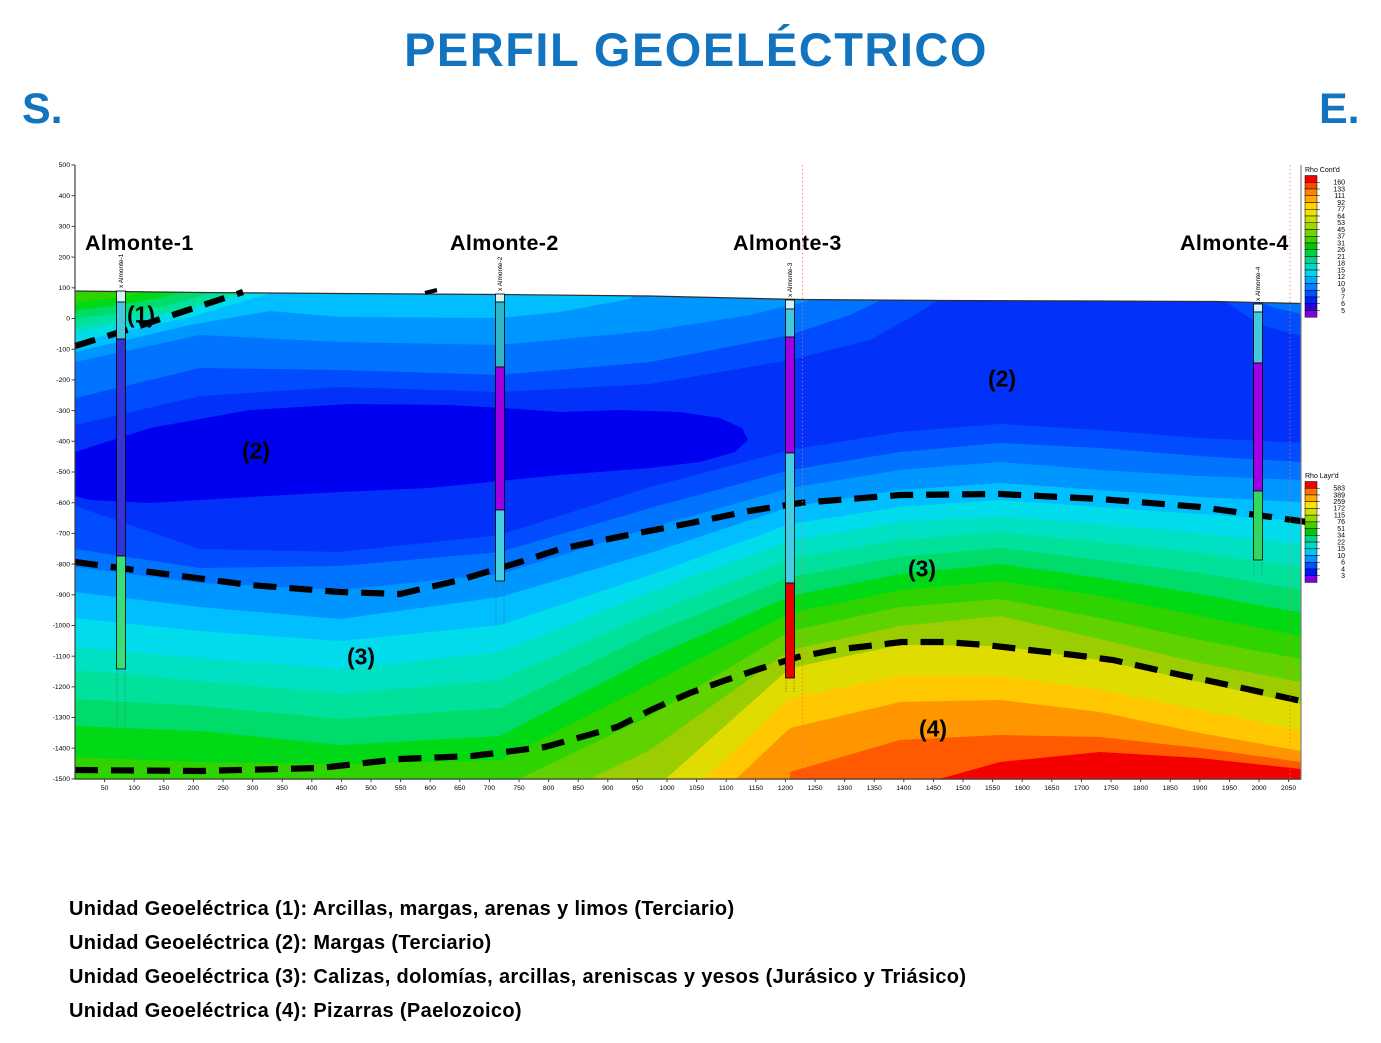  I want to click on svg-text: 1800, so click(1140, 788).